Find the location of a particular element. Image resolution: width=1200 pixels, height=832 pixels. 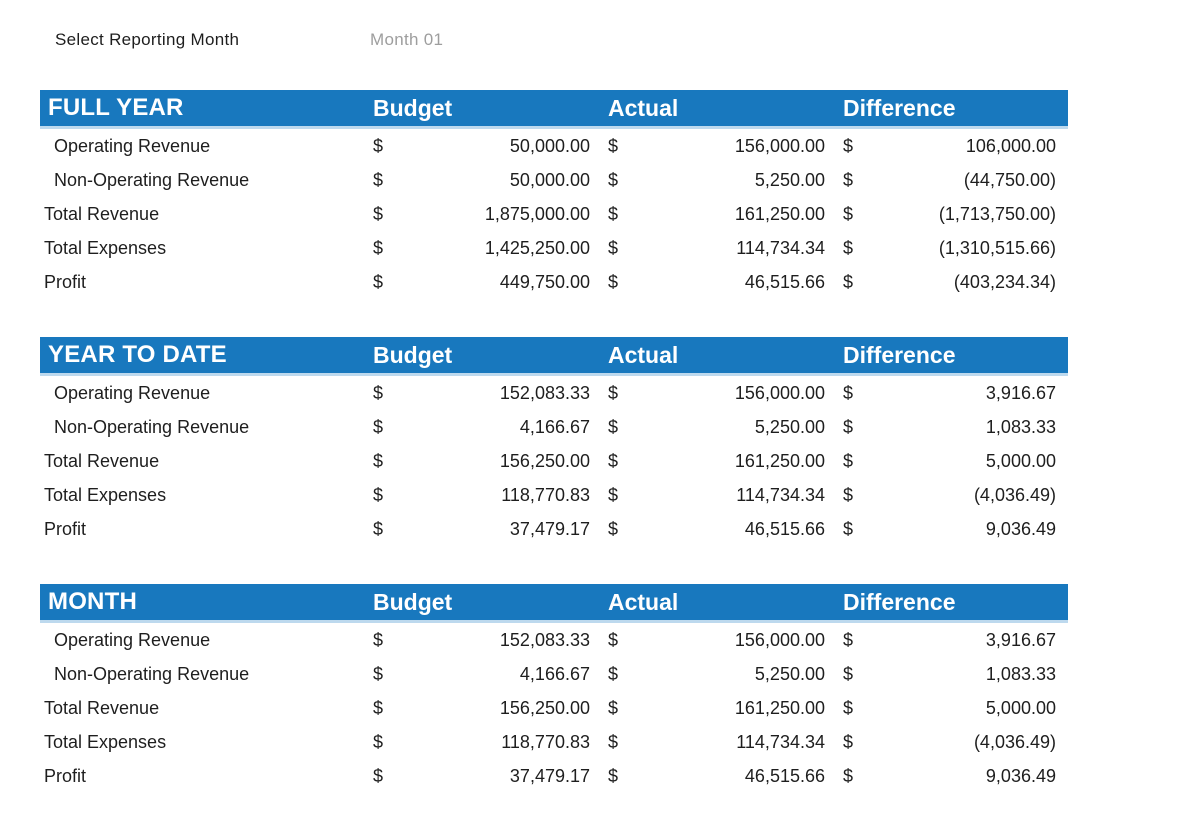

budget-value: 156,250.00 is located at coordinates (544, 707).